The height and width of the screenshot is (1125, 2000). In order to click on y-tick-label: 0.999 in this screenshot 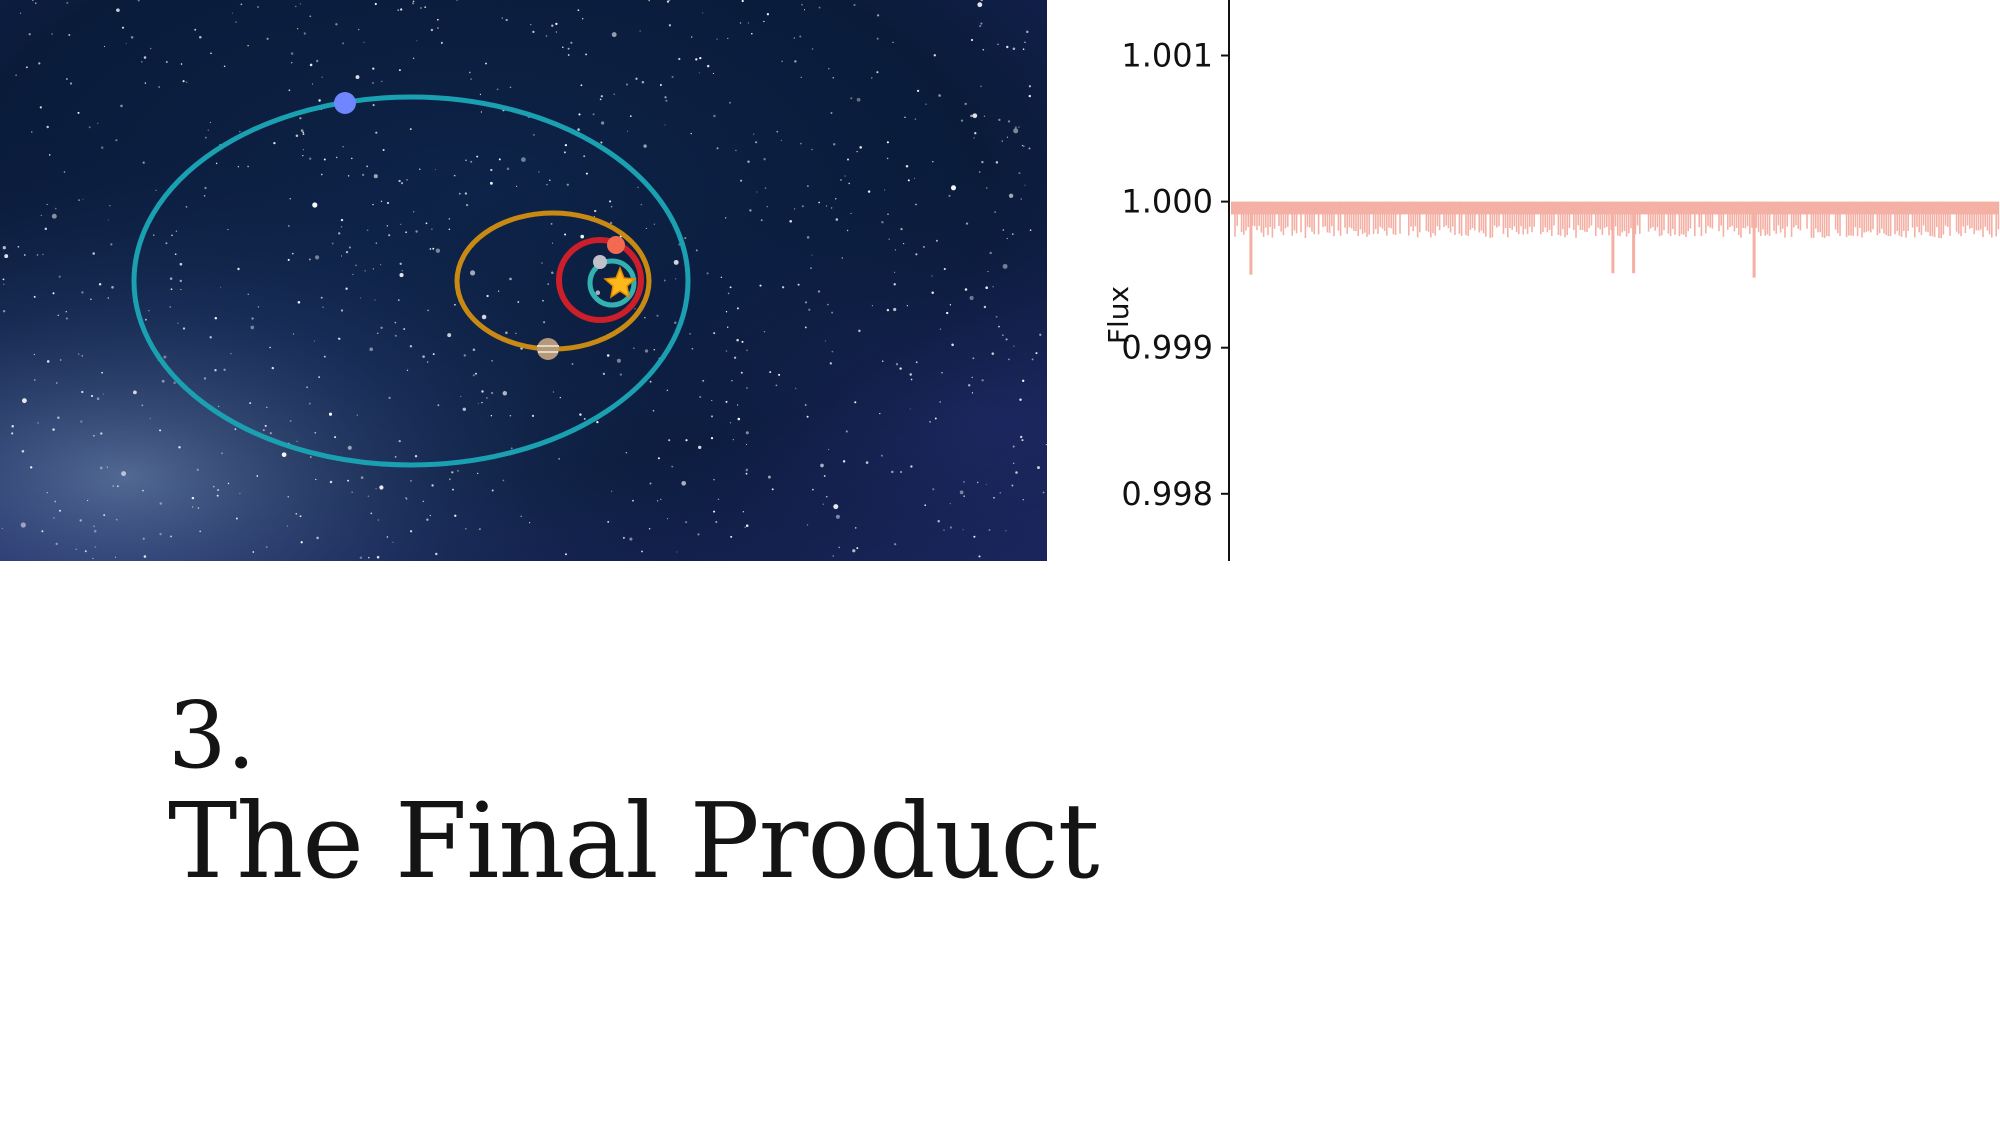, I will do `click(1167, 348)`.